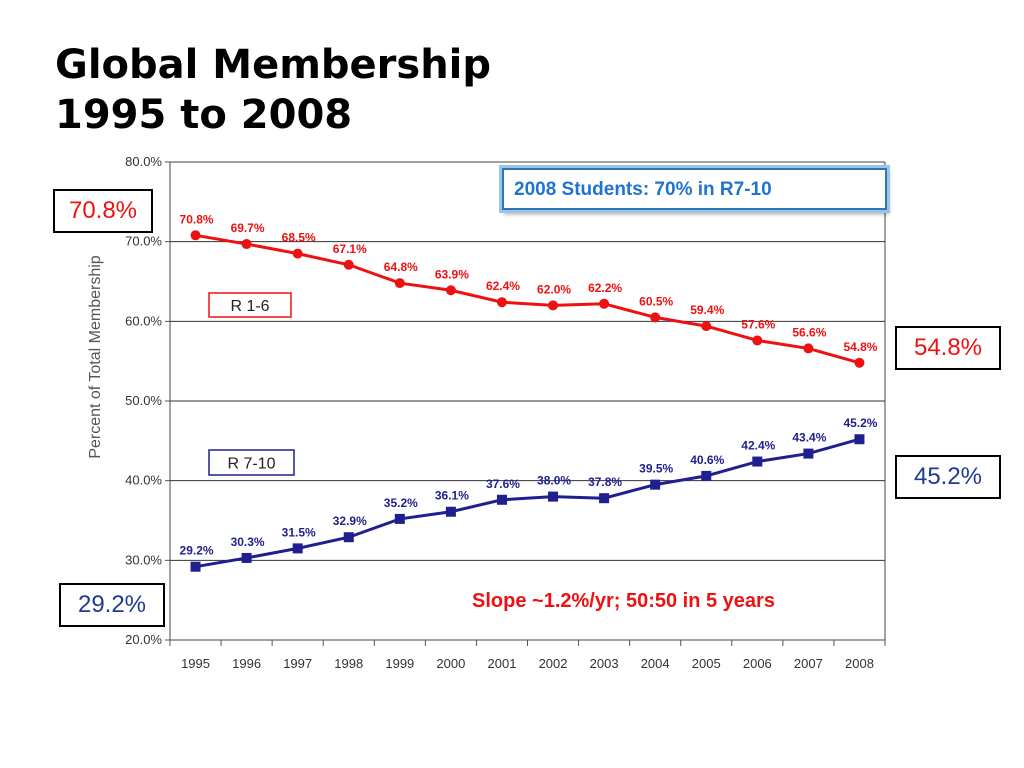  I want to click on data-label-r1-6: 69.7%, so click(248, 228).